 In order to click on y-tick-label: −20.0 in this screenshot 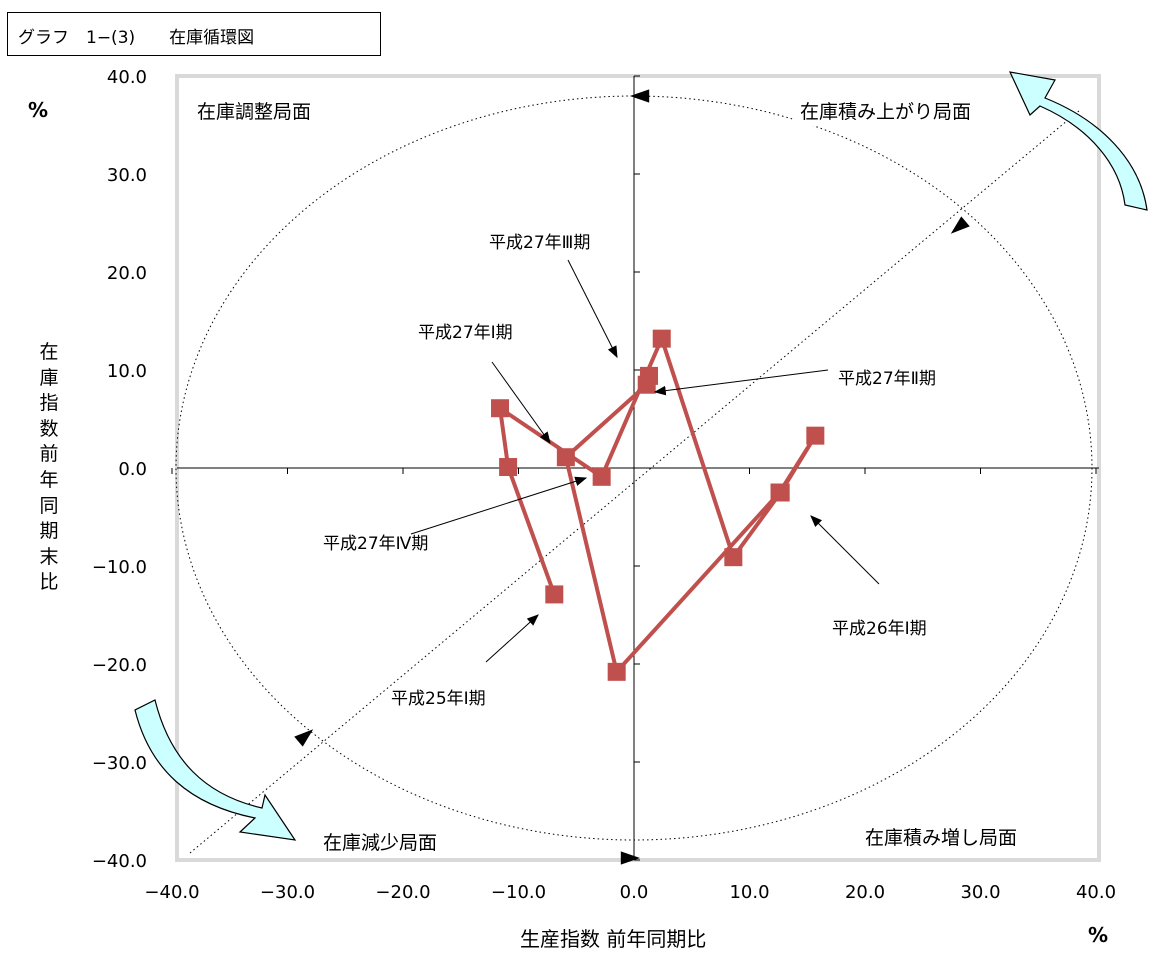, I will do `click(119, 665)`.